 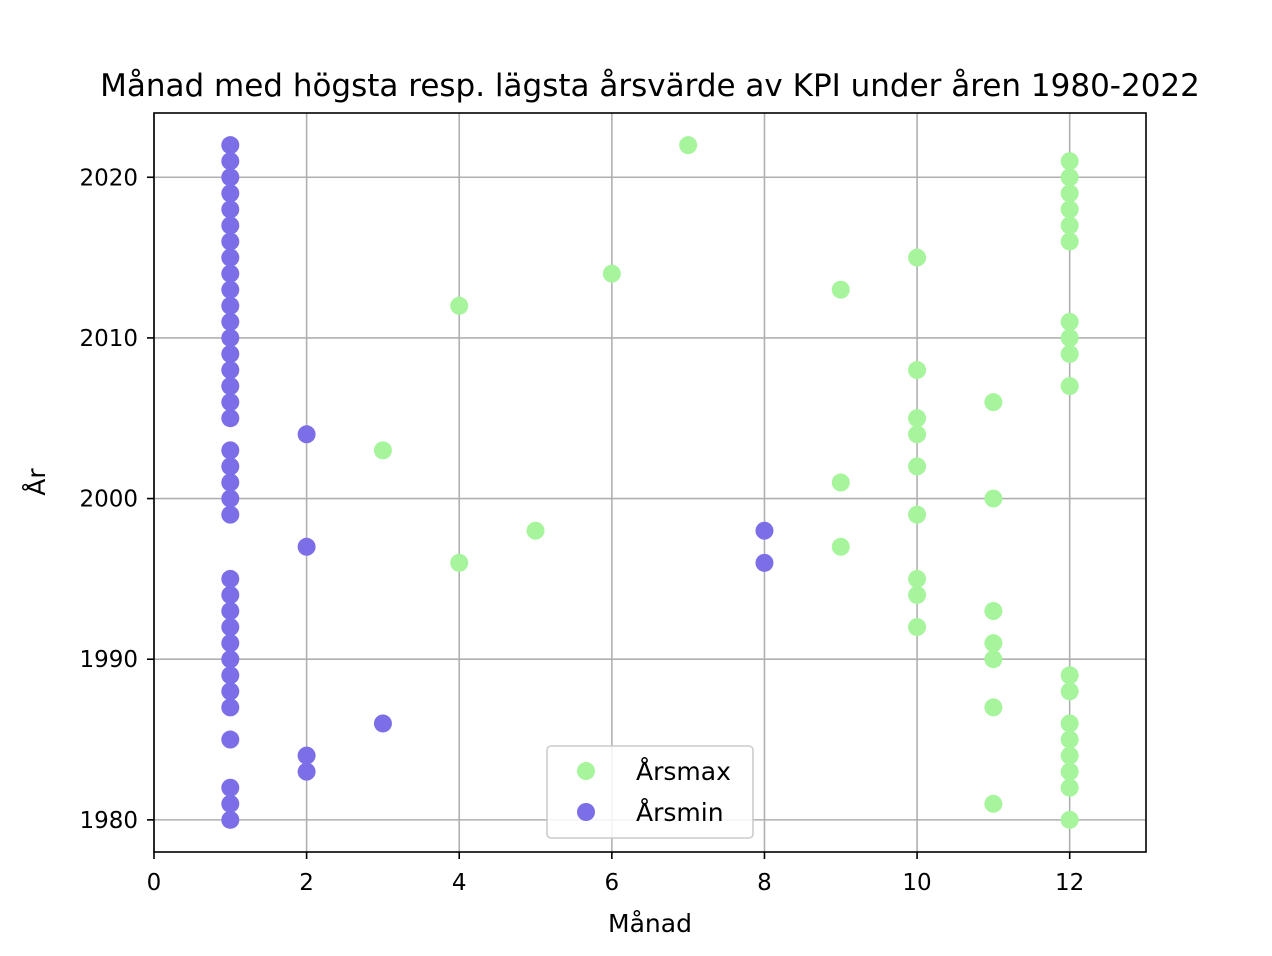 I want to click on legend: Årsmax Årsmin, so click(x=650, y=792).